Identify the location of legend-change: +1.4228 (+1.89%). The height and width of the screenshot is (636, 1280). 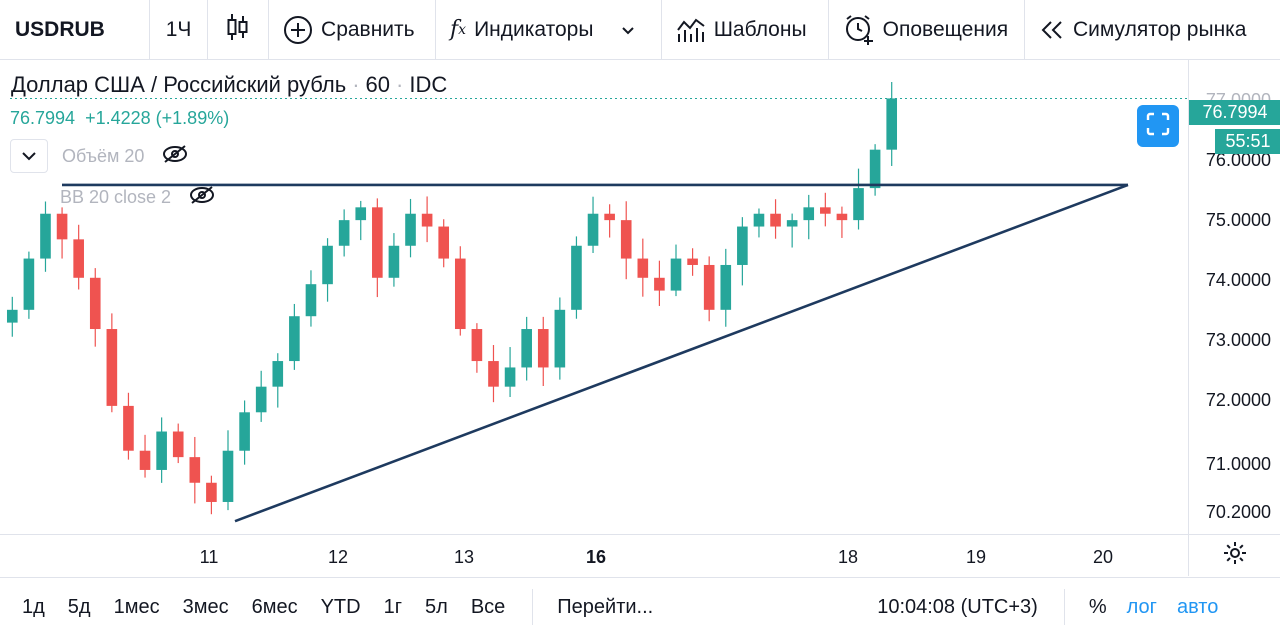
(157, 118).